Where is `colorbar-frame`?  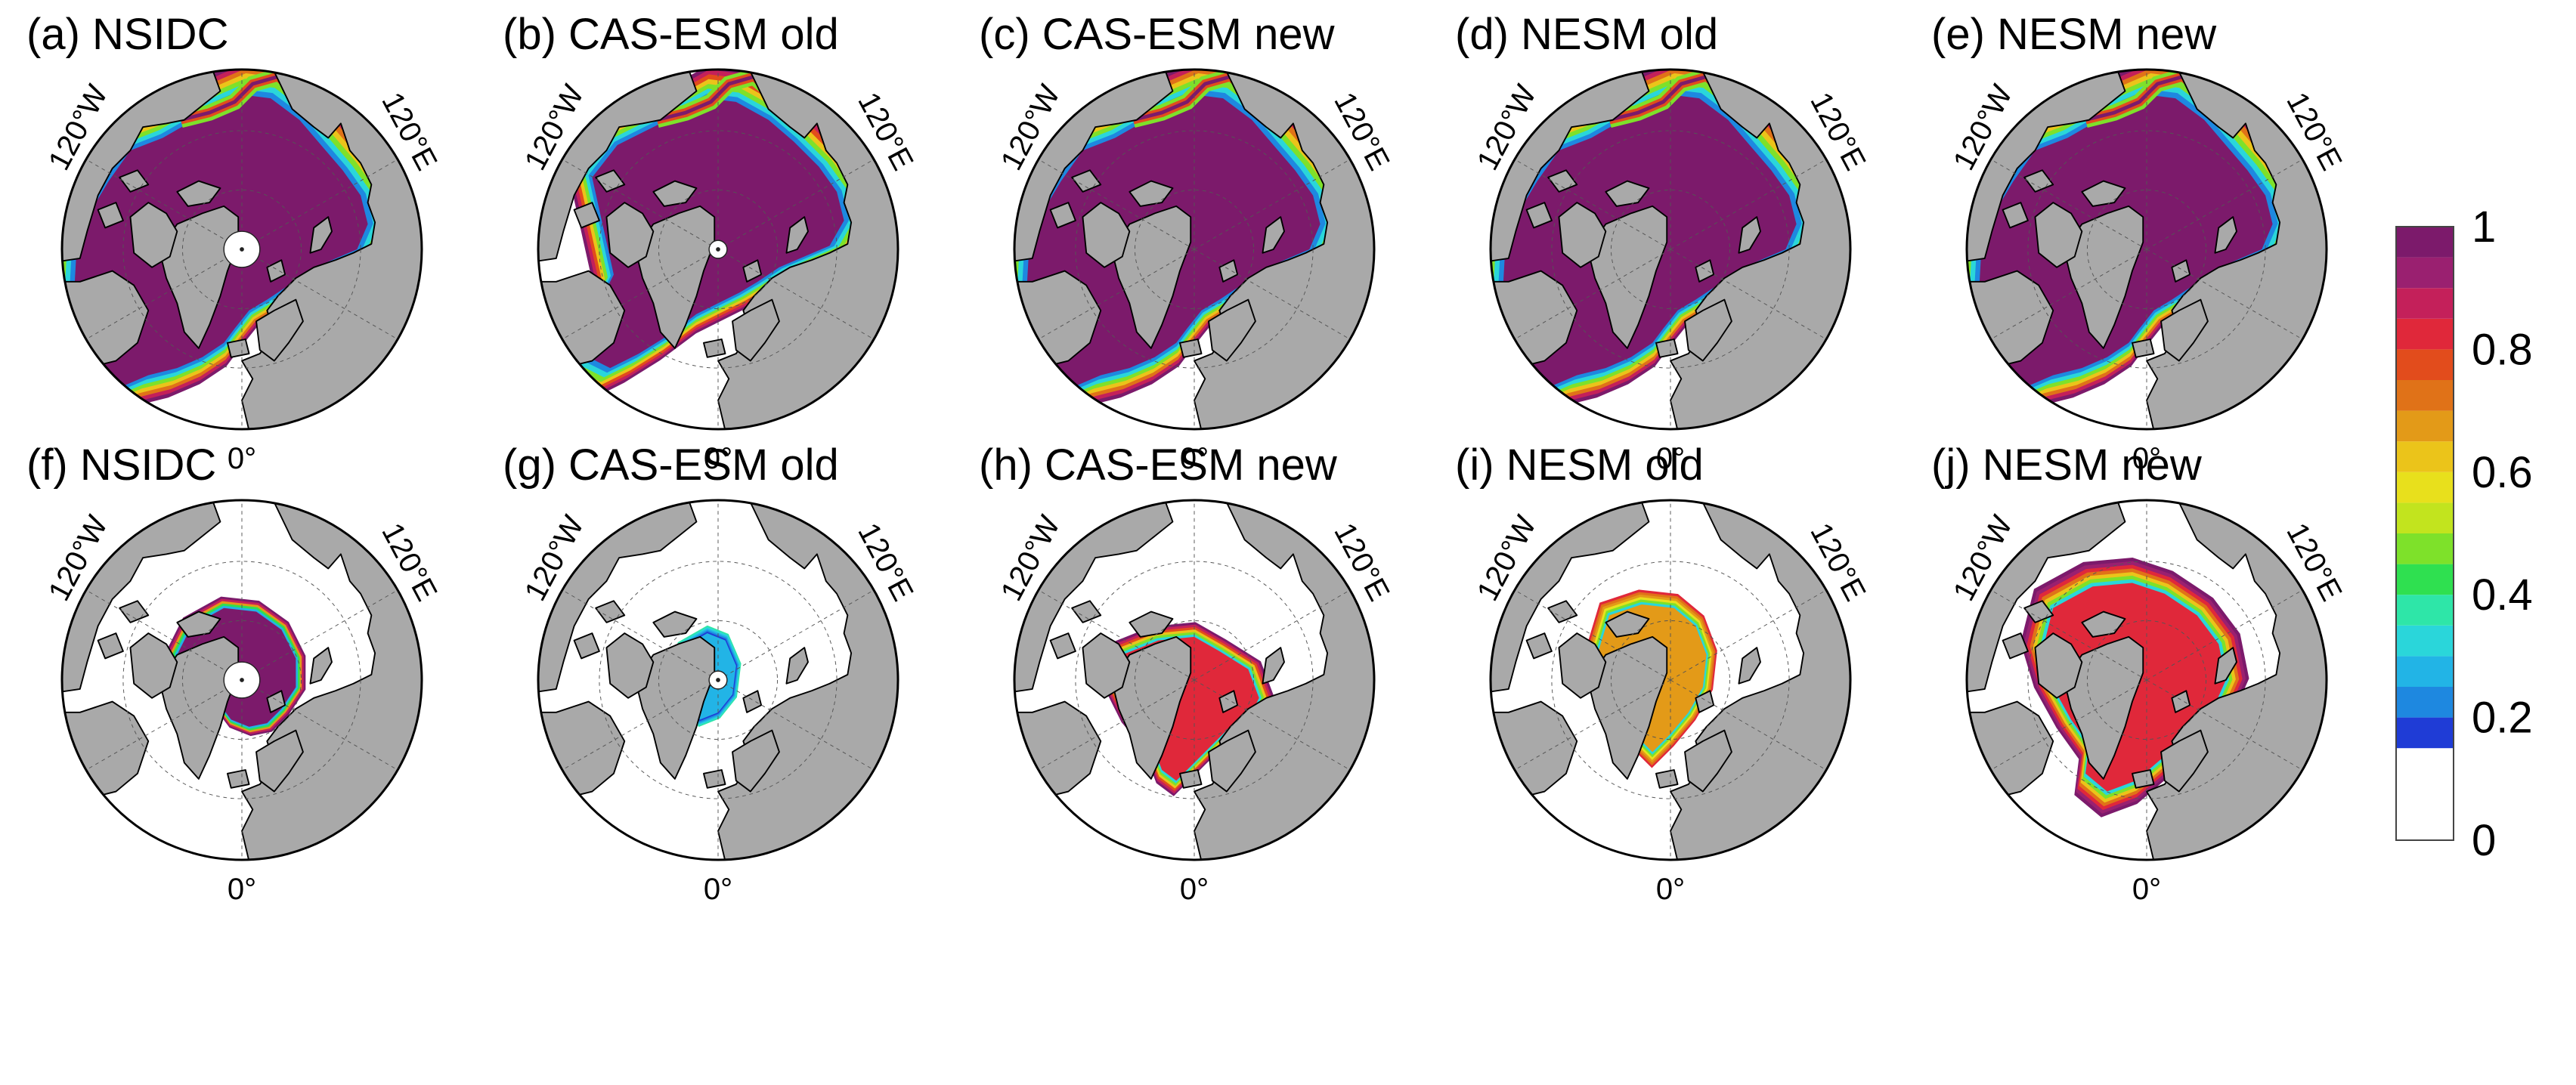 colorbar-frame is located at coordinates (2424, 533).